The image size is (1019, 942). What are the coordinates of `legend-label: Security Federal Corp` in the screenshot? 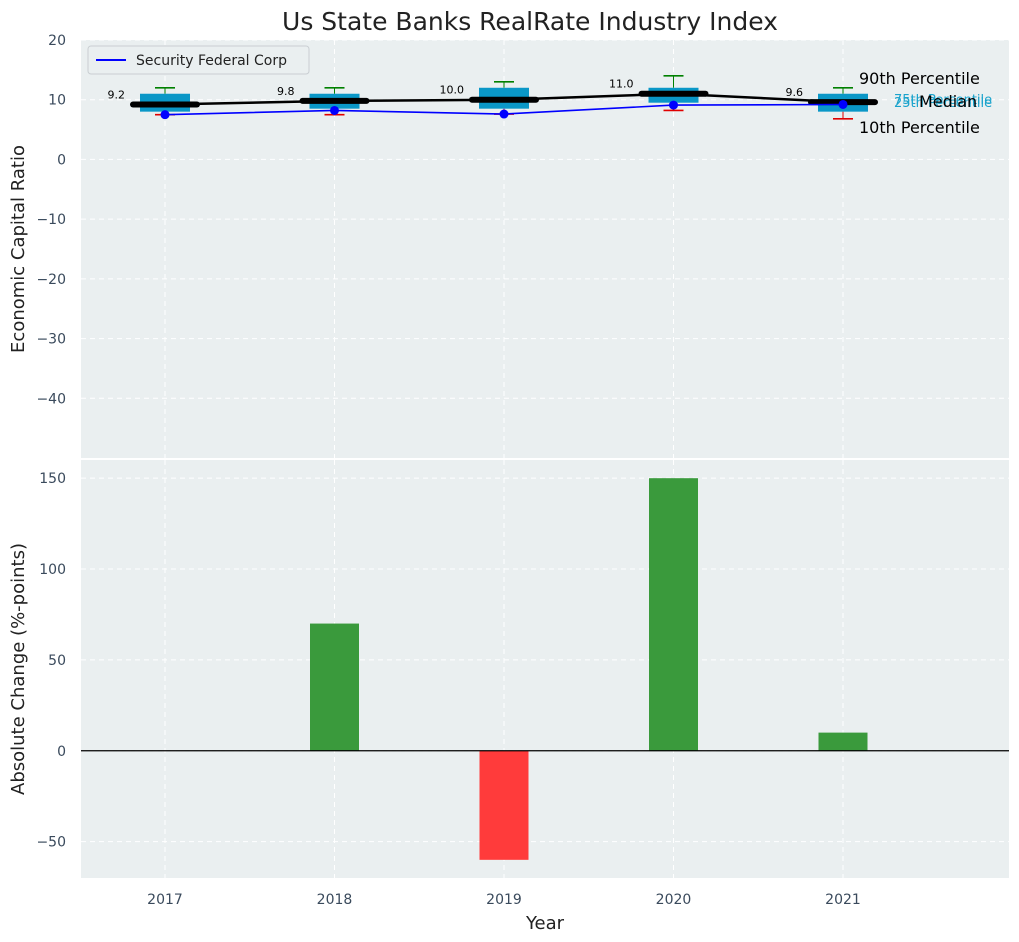 It's located at (211, 61).